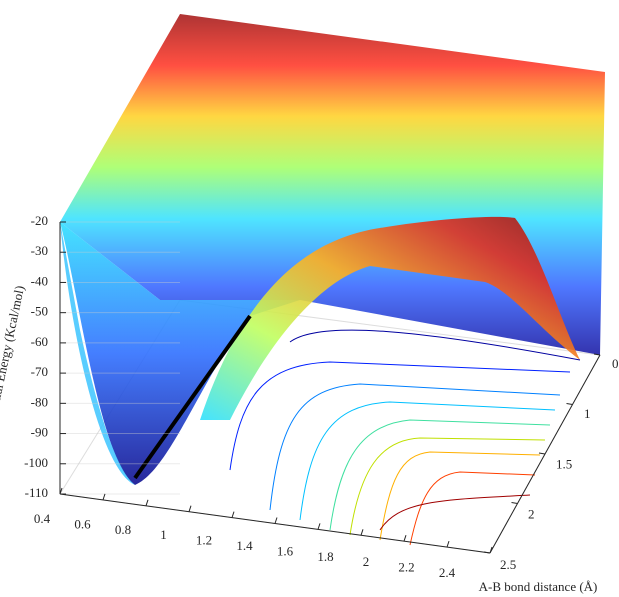 This screenshot has height=597, width=619. I want to click on z-tick-label: -90, so click(39, 432).